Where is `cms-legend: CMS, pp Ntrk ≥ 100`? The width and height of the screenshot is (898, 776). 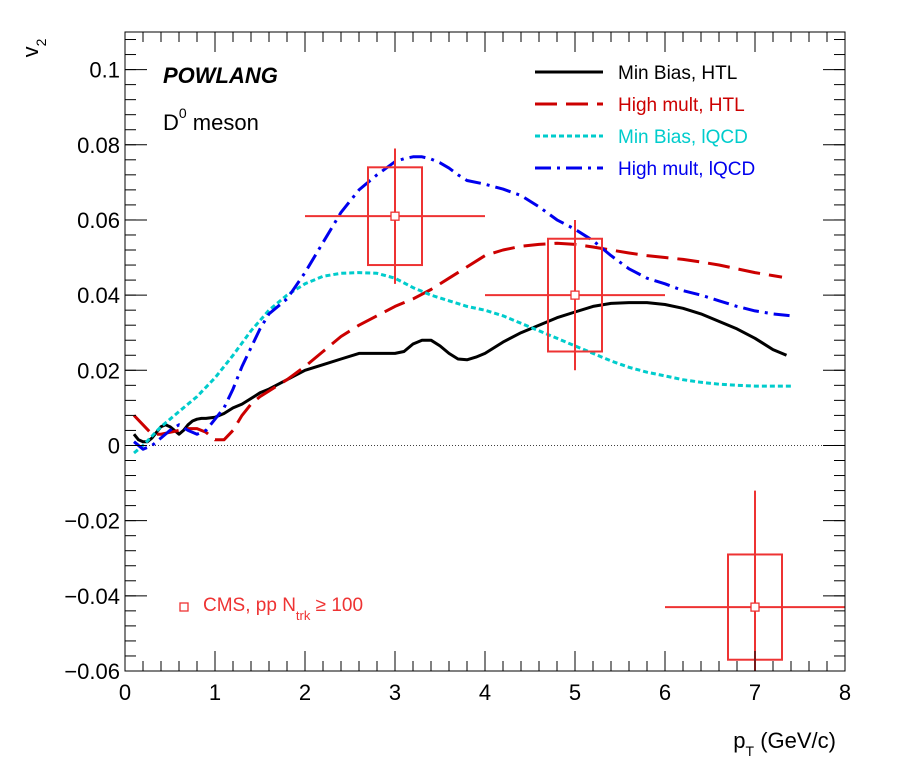 cms-legend: CMS, pp Ntrk ≥ 100 is located at coordinates (271, 609).